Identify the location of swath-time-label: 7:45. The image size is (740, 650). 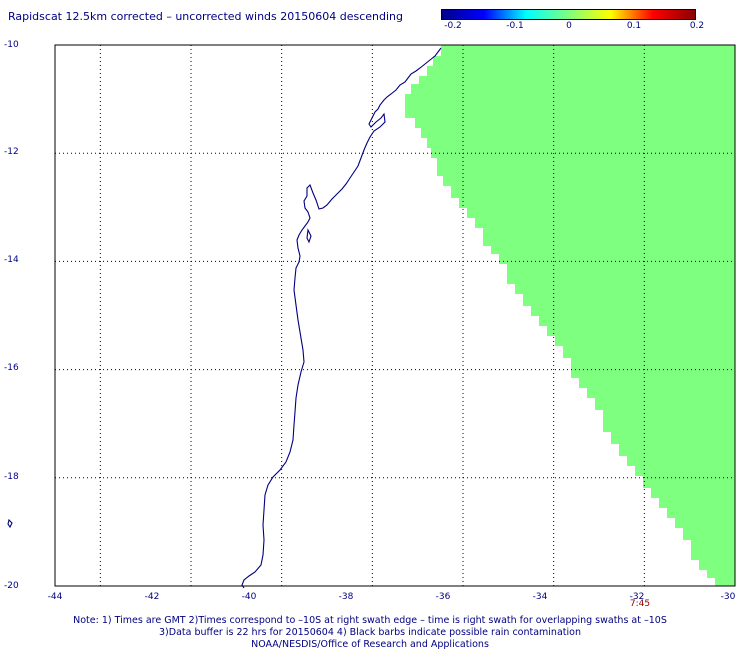
(640, 604).